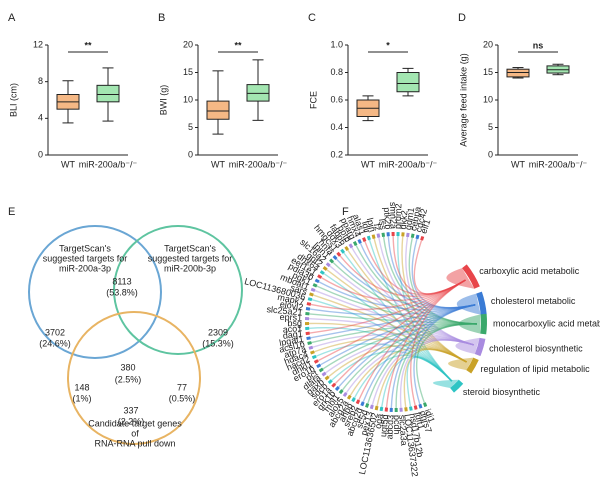  Describe the element at coordinates (88, 45) in the screenshot. I see `significance: **` at that location.